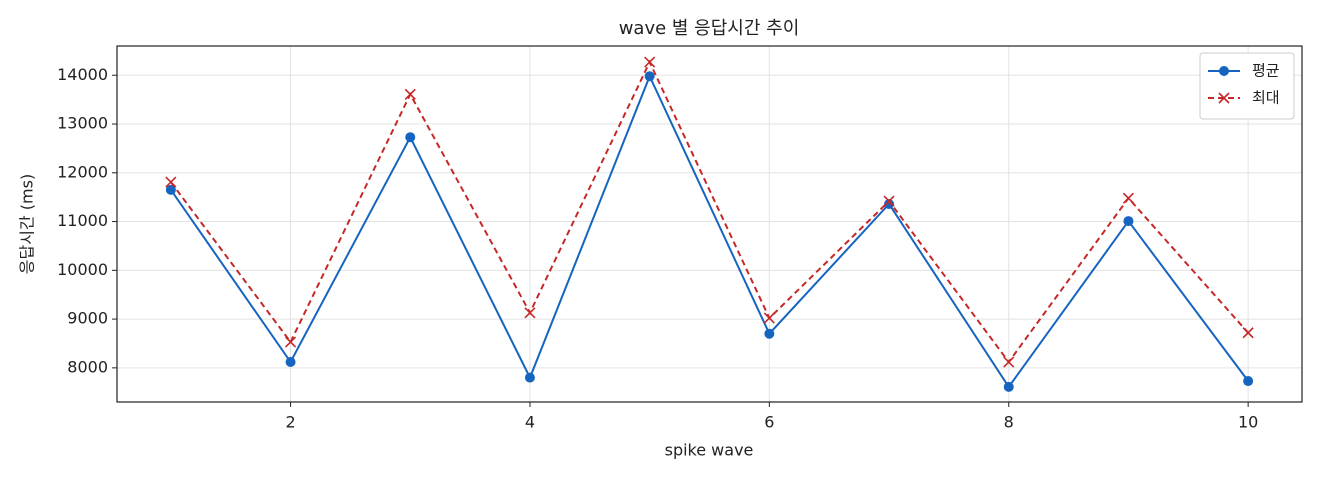 The image size is (1320, 480). What do you see at coordinates (82, 220) in the screenshot?
I see `y-tick-label: 11000` at bounding box center [82, 220].